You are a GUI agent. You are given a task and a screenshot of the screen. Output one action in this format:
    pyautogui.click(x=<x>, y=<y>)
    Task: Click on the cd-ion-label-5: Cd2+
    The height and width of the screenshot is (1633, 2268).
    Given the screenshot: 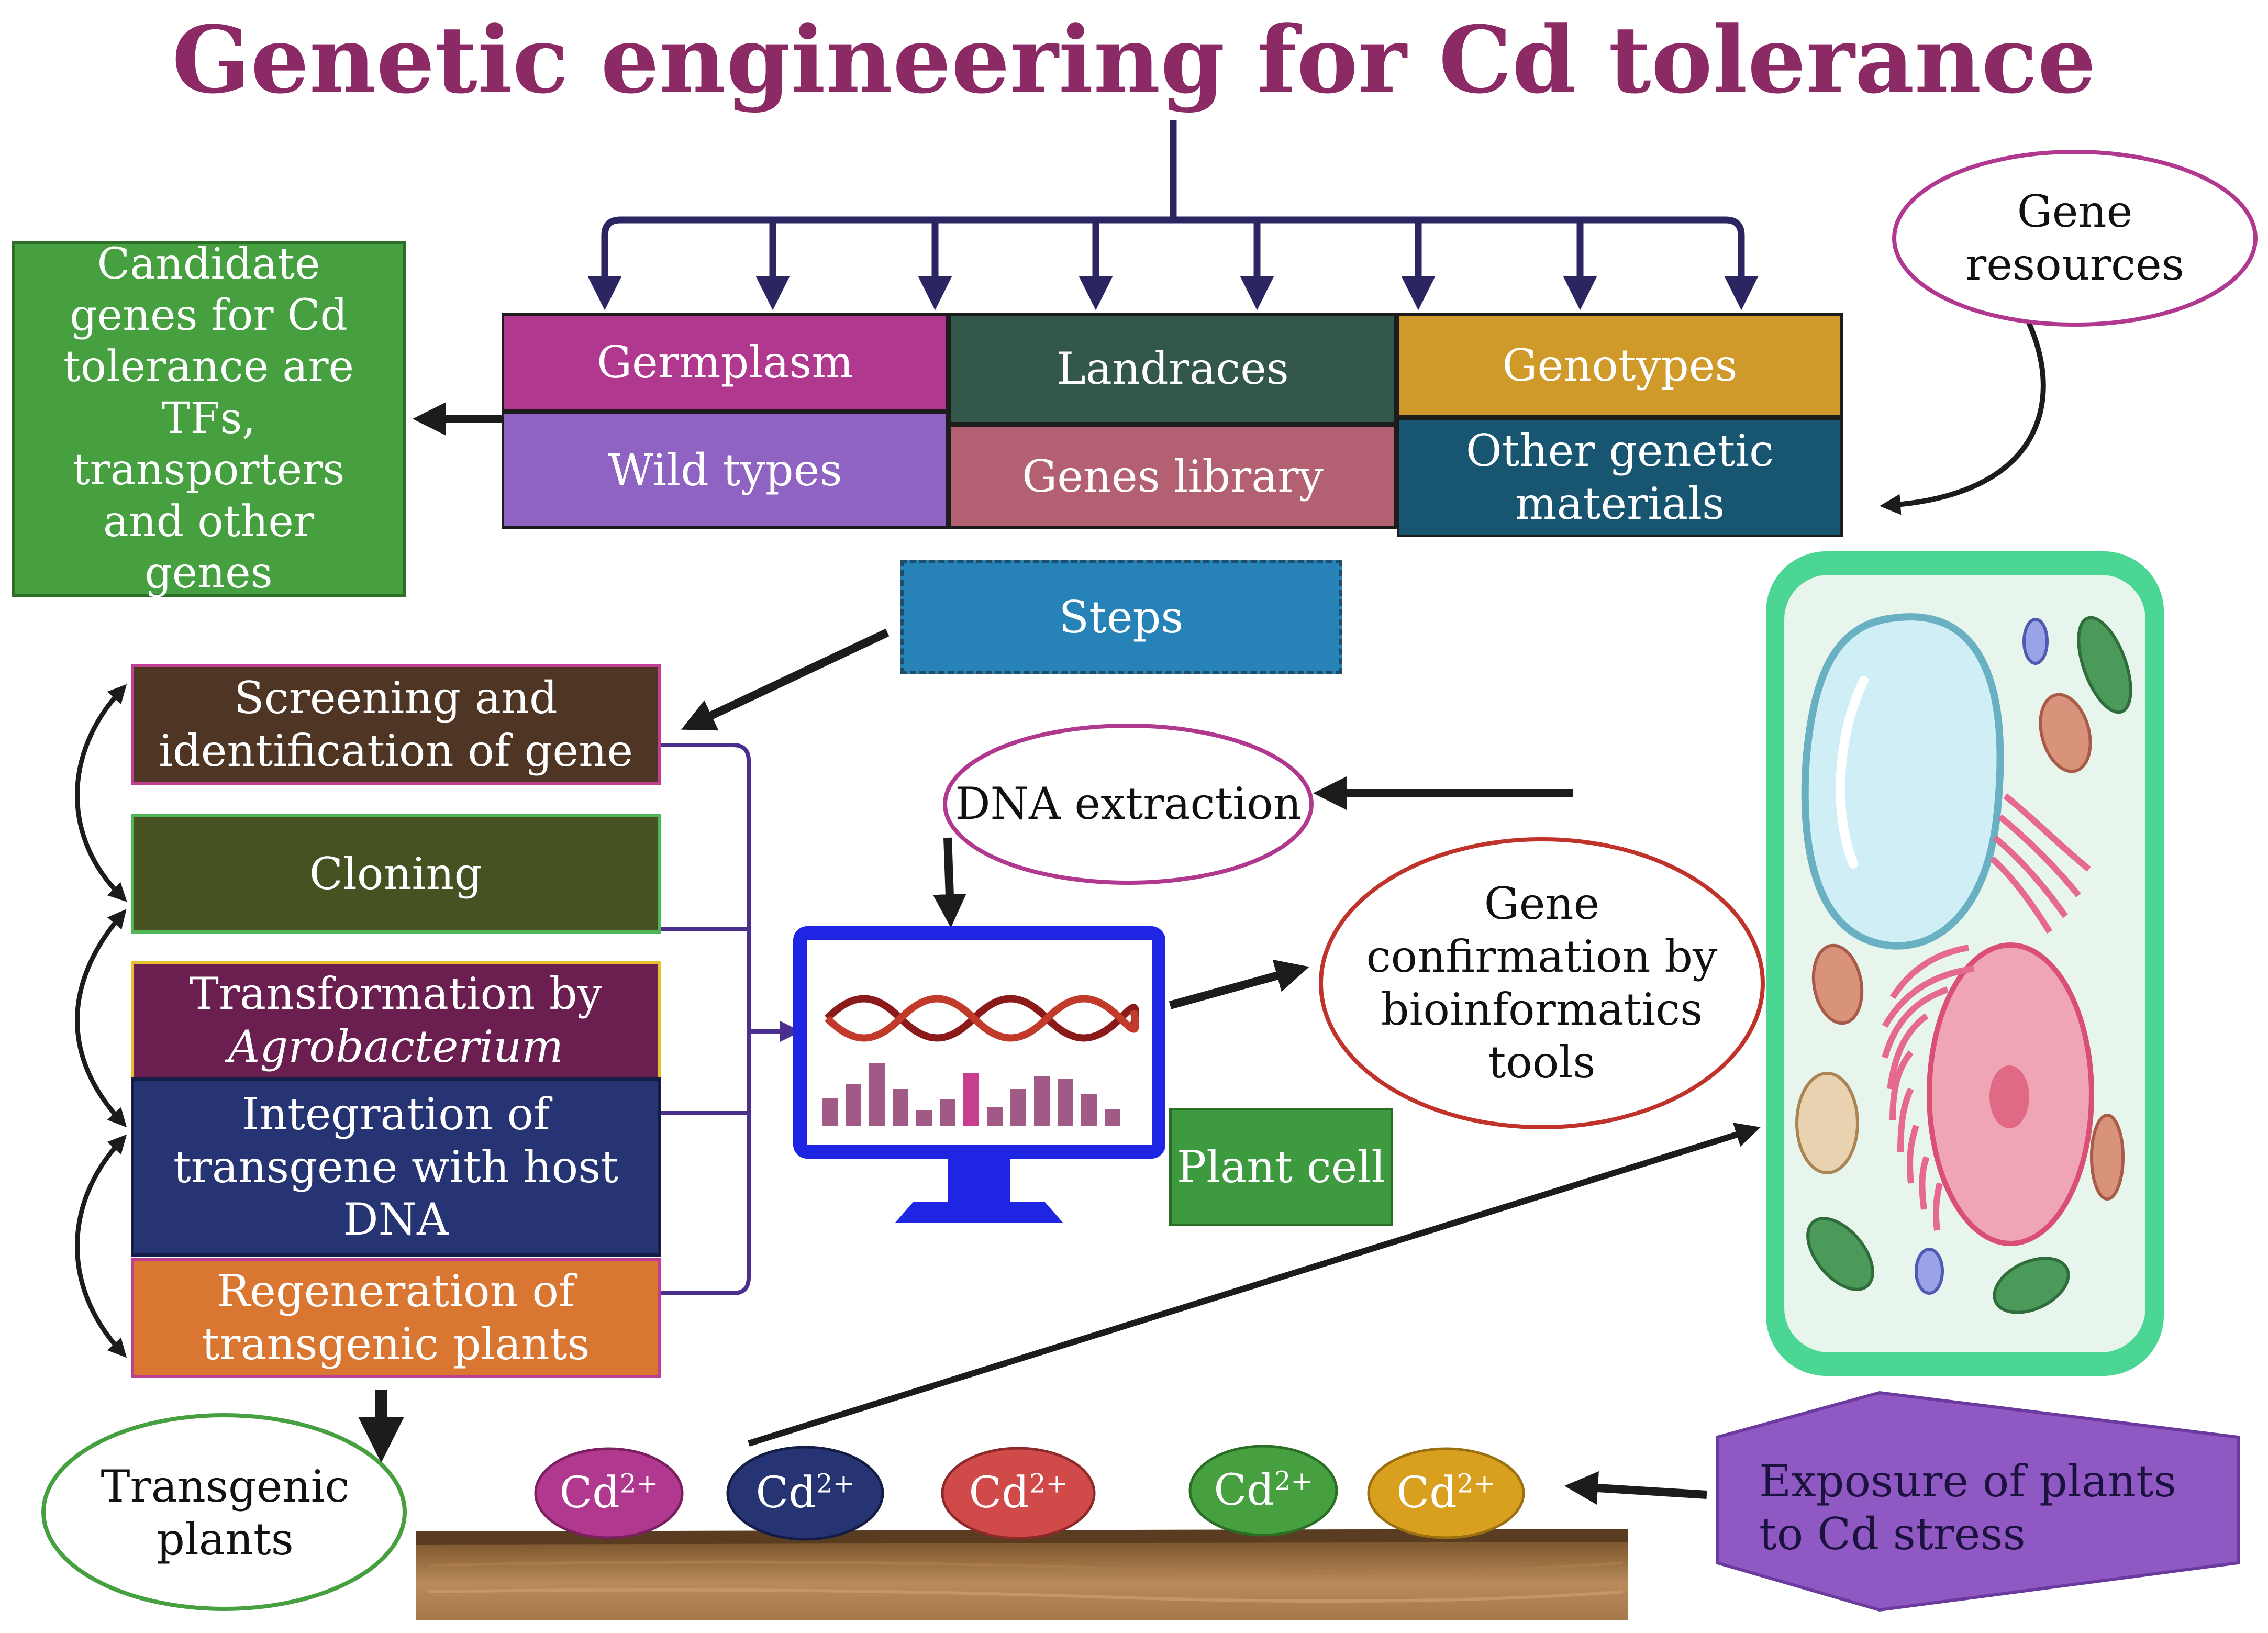 What is the action you would take?
    pyautogui.click(x=1446, y=1493)
    